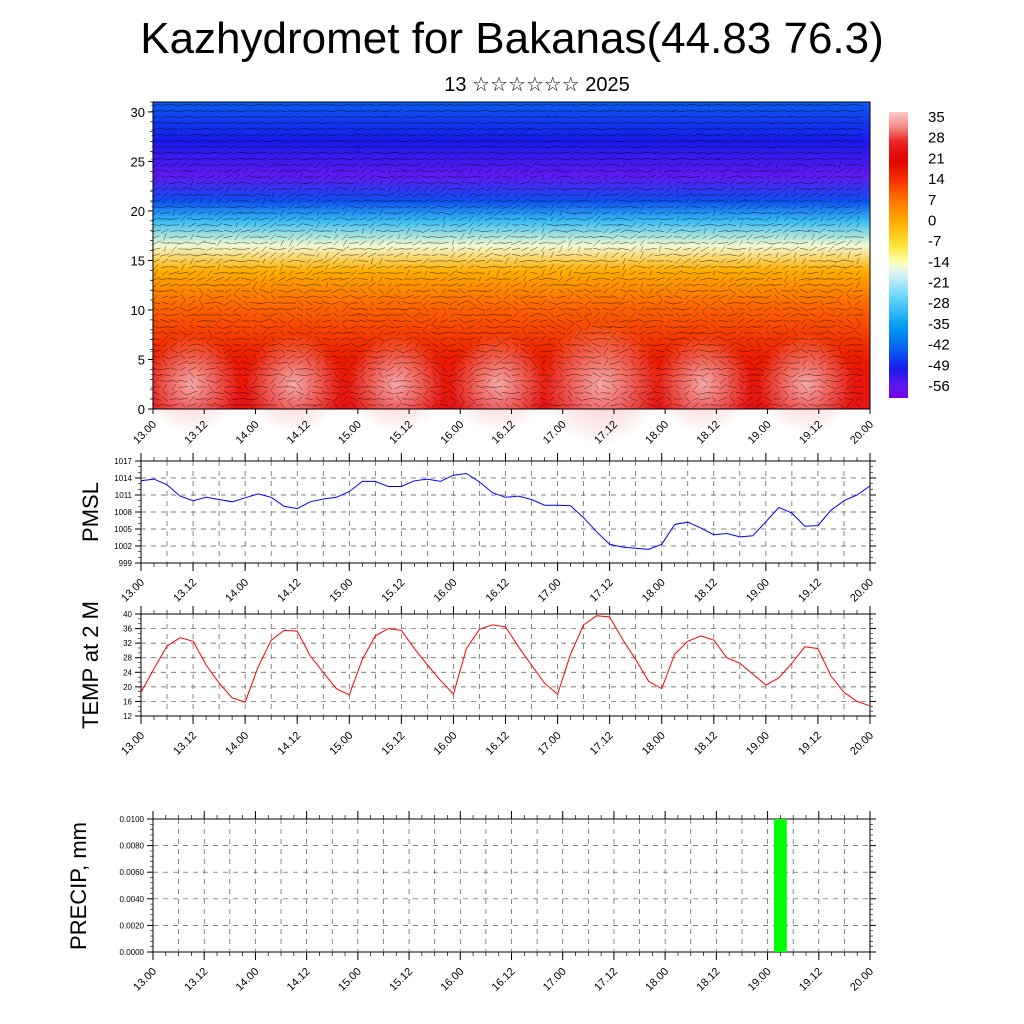 Image resolution: width=1024 pixels, height=1024 pixels. I want to click on x-tick-label: 17.12, so click(602, 744).